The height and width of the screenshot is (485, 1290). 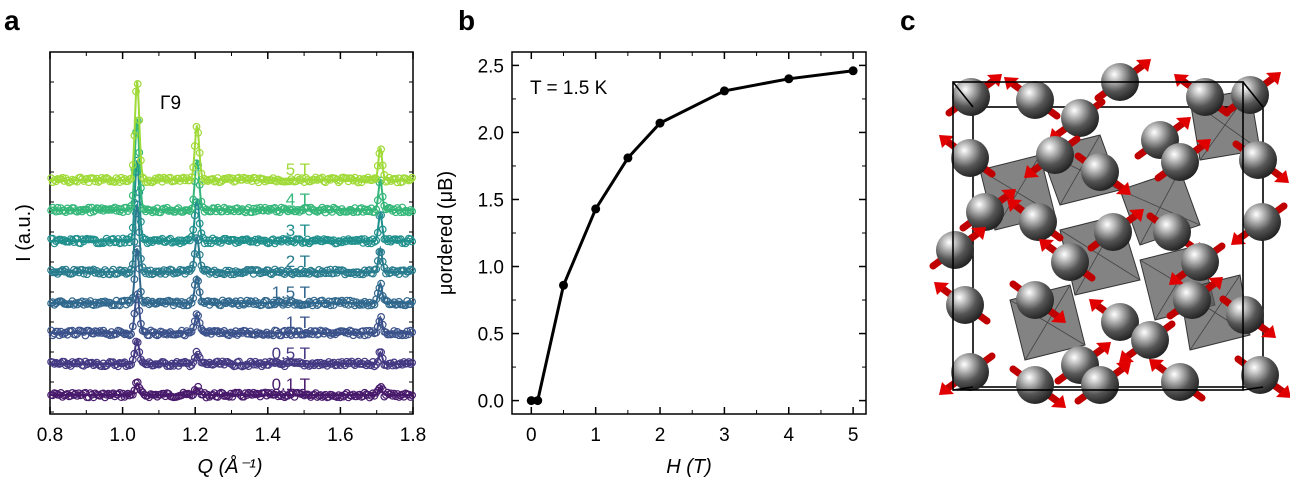 I want to click on series-label-6: 4 T, so click(x=298, y=199).